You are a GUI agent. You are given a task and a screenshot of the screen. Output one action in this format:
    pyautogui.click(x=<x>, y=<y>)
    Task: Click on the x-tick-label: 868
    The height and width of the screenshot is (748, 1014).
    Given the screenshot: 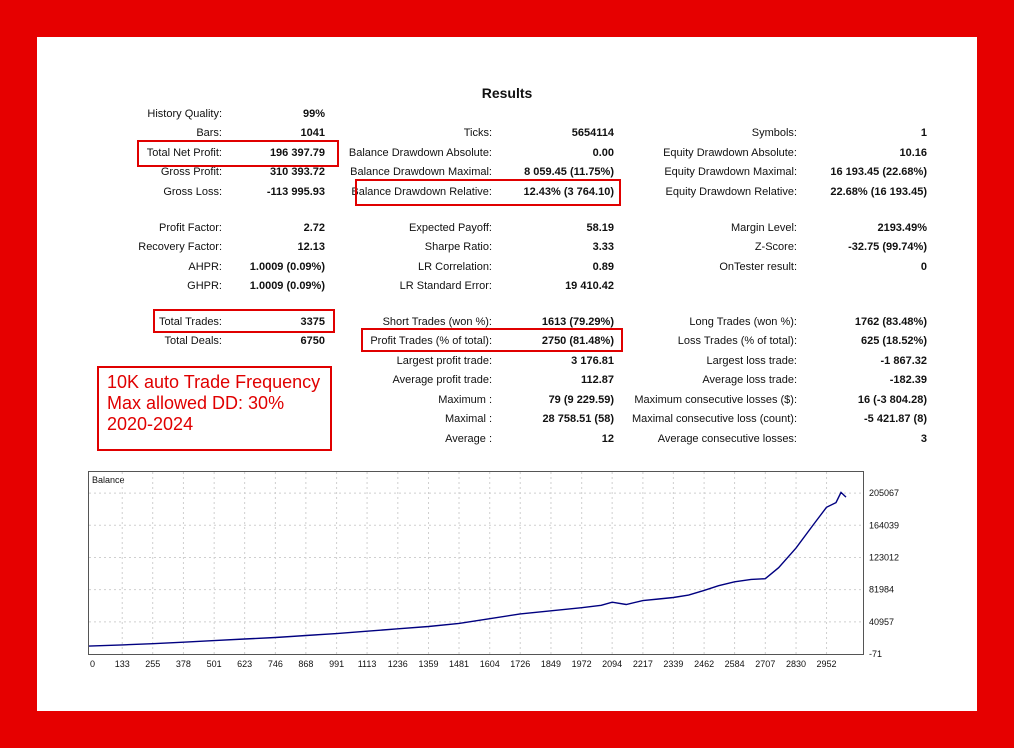 What is the action you would take?
    pyautogui.click(x=305, y=664)
    